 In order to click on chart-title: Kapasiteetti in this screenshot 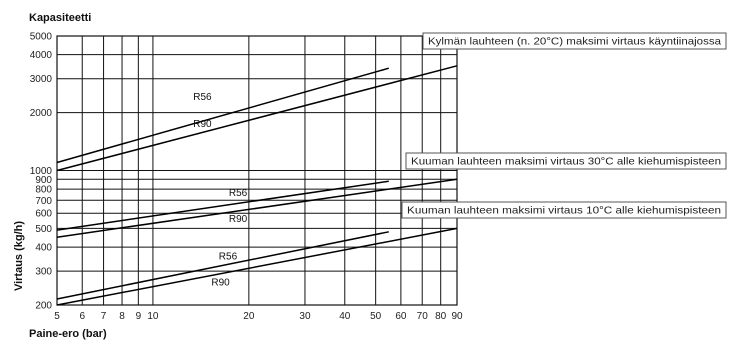, I will do `click(60, 18)`.